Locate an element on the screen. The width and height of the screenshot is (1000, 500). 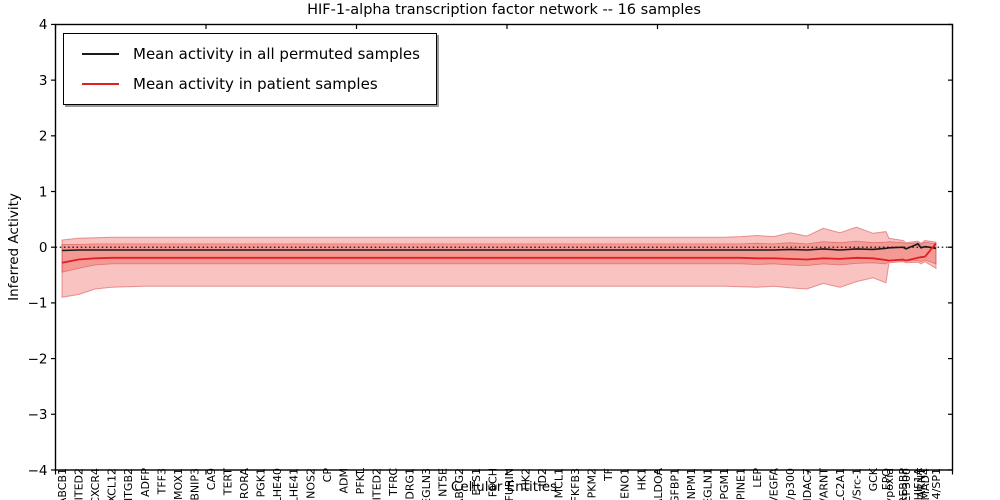
x-axis-label: ABCG2 is located at coordinates (459, 484).